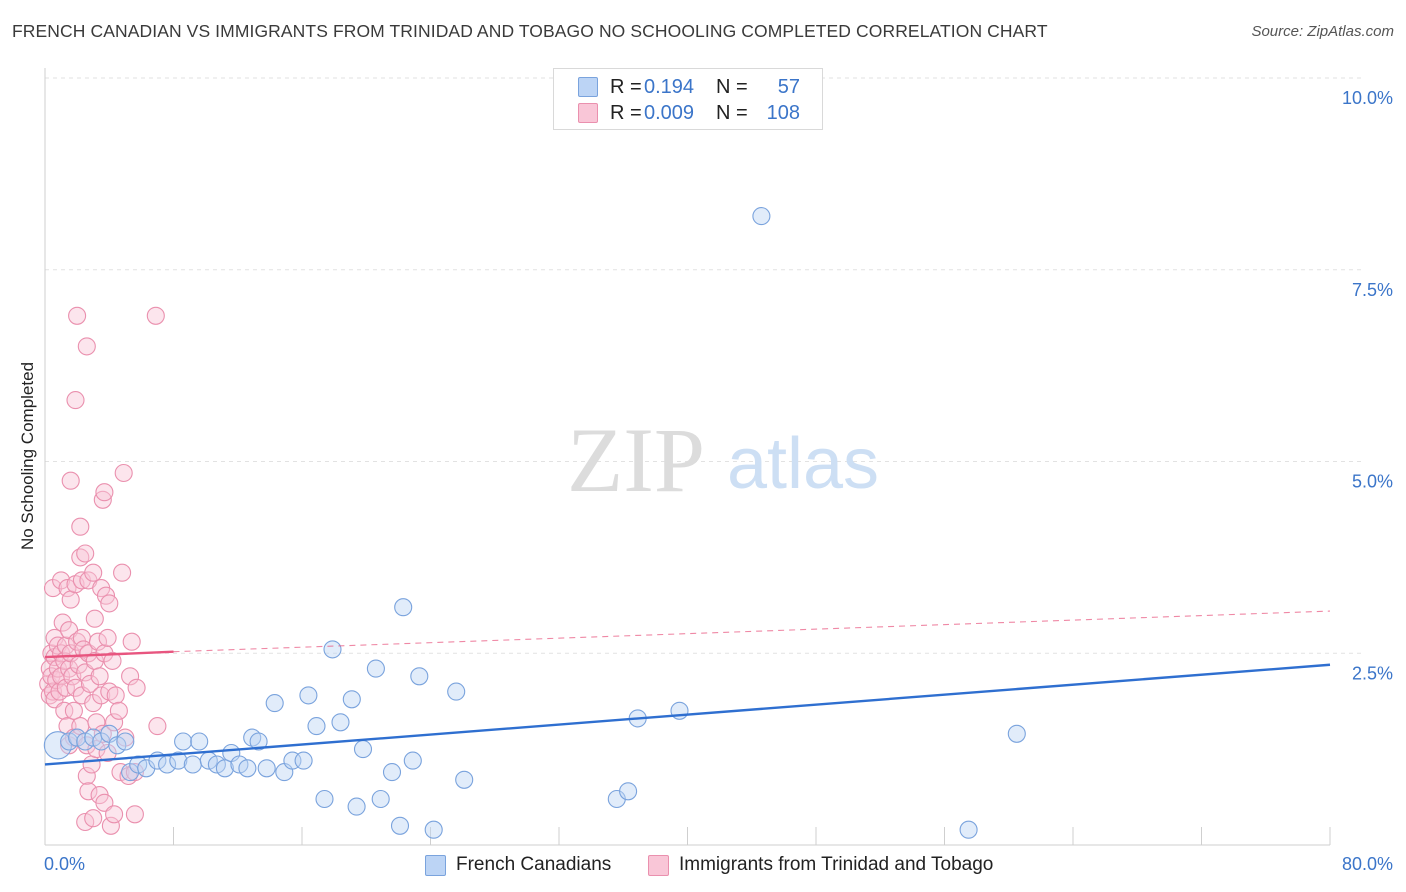 This screenshot has height=892, width=1406. Describe the element at coordinates (752, 631) in the screenshot. I see `trend-line-trinidad-extension` at that location.